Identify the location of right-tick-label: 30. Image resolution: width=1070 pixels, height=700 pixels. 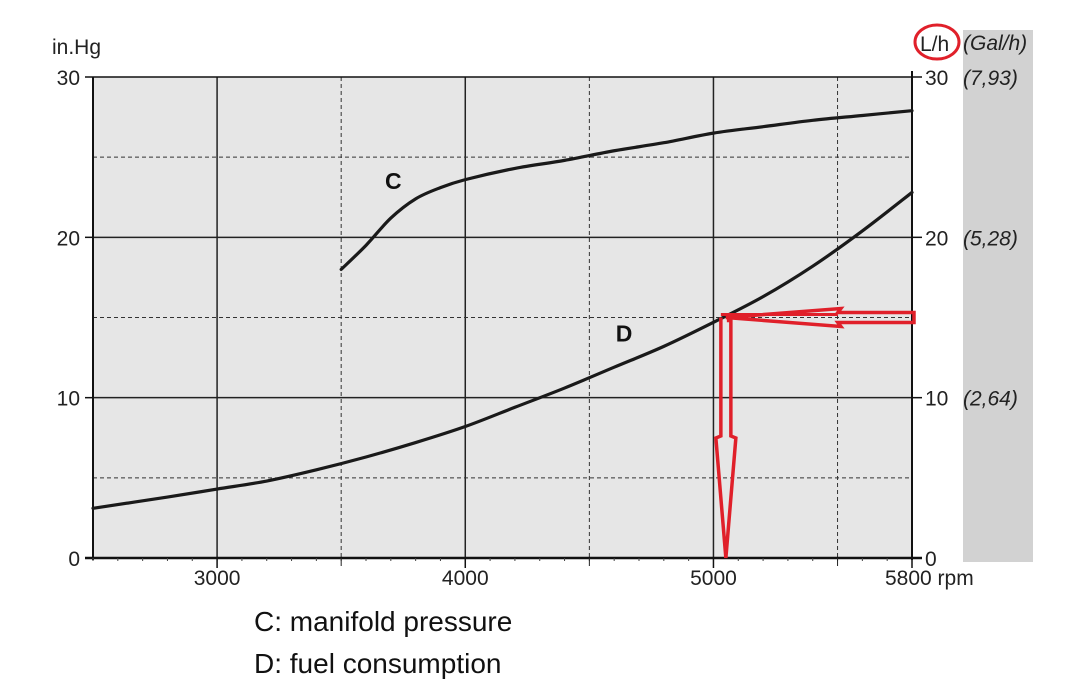
(936, 78).